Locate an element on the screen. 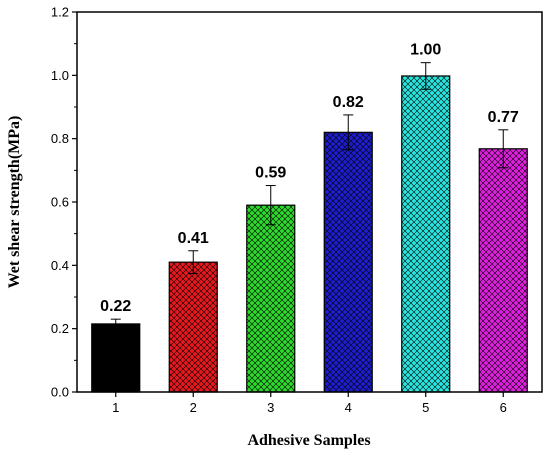 The height and width of the screenshot is (458, 550). y-axis: 0.0 0.2 0.4 0.6 0.8 1.0 1.2 is located at coordinates (64, 202).